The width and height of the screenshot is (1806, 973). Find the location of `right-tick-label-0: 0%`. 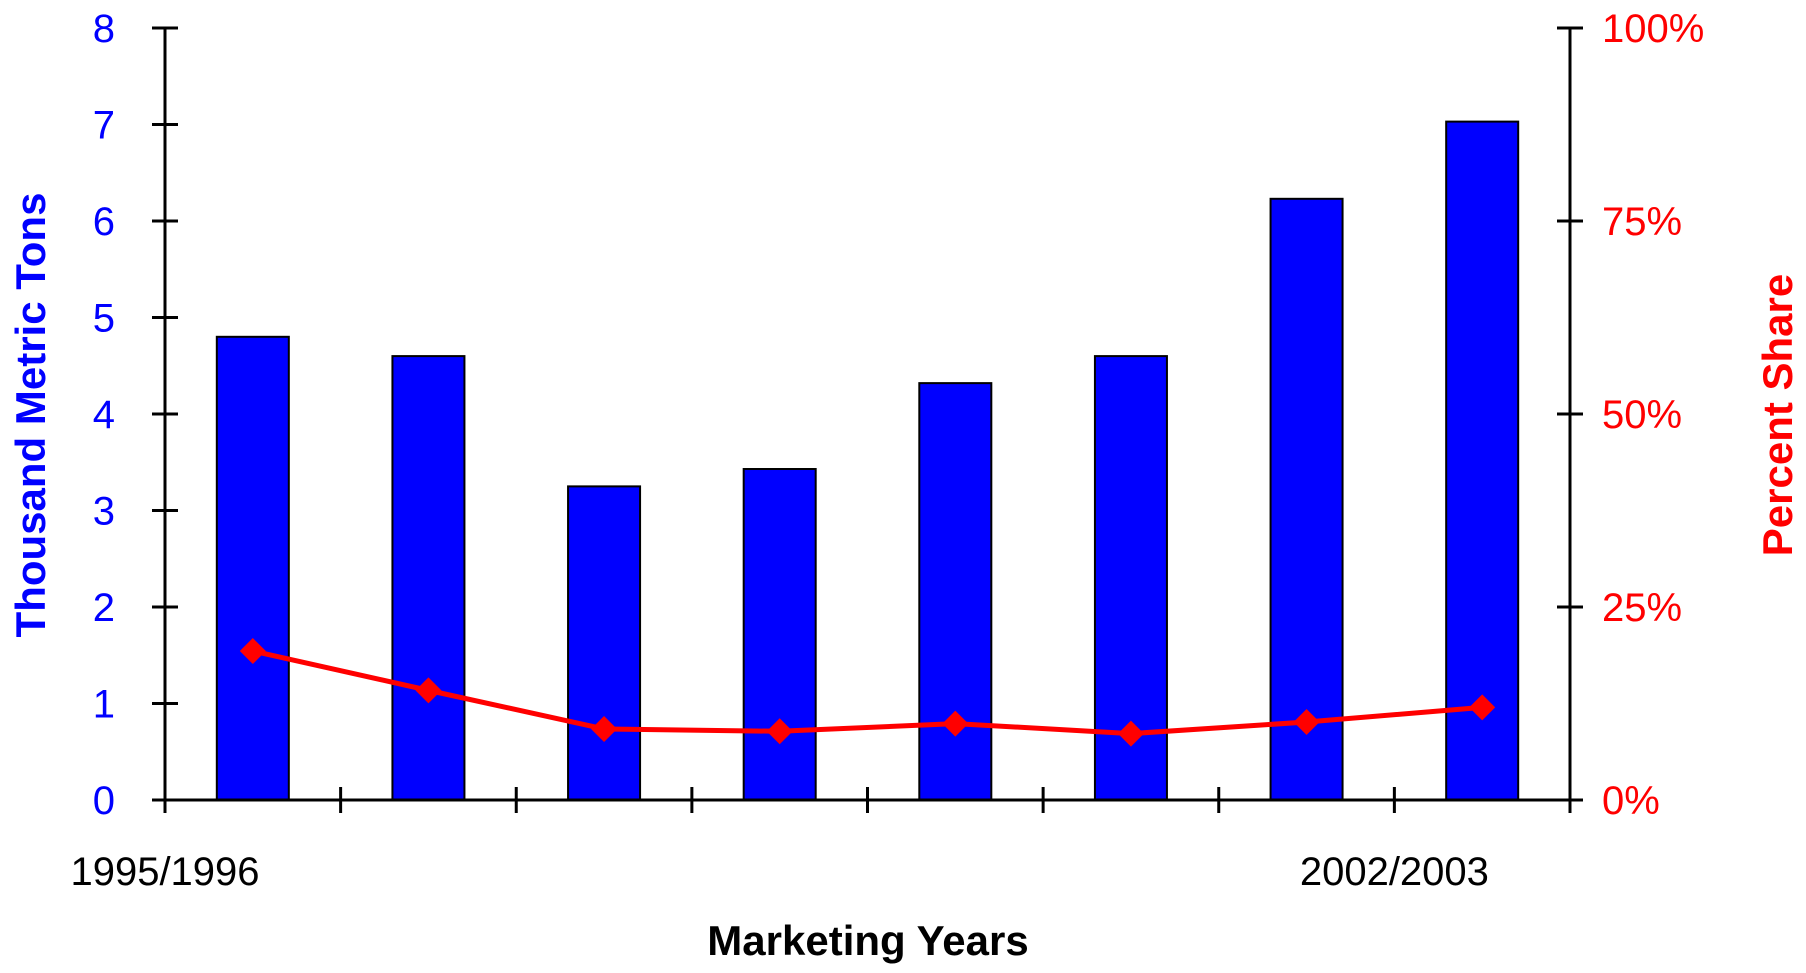

right-tick-label-0: 0% is located at coordinates (1631, 801).